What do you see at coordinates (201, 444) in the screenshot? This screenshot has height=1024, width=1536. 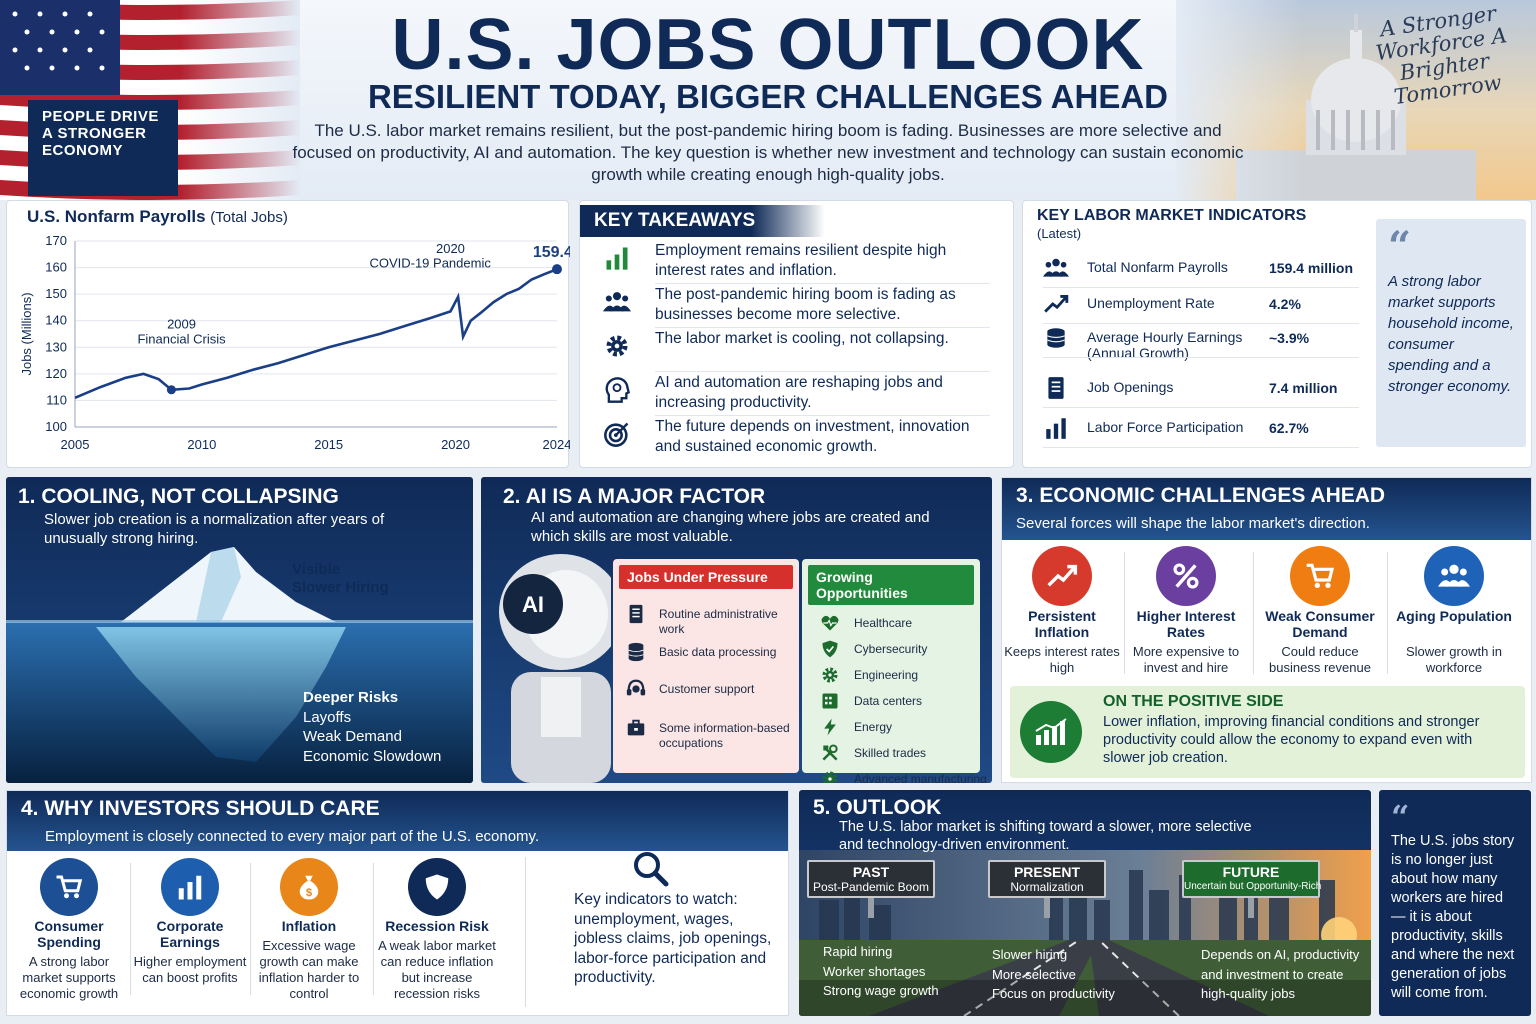 I see `x-tick-label: 2010` at bounding box center [201, 444].